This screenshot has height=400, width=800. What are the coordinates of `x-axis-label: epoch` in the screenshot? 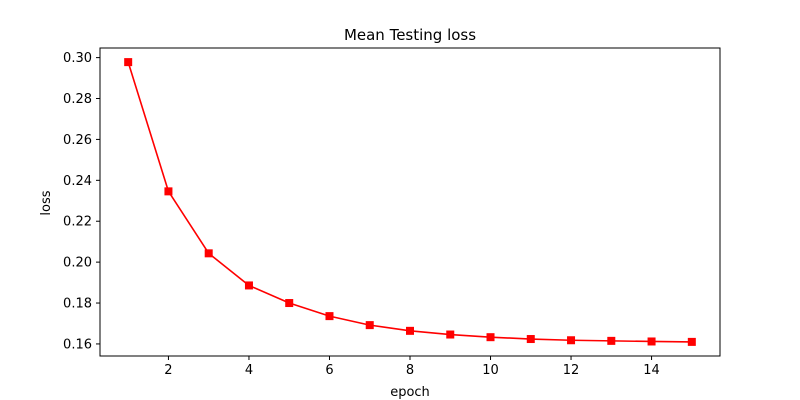 It's located at (410, 392).